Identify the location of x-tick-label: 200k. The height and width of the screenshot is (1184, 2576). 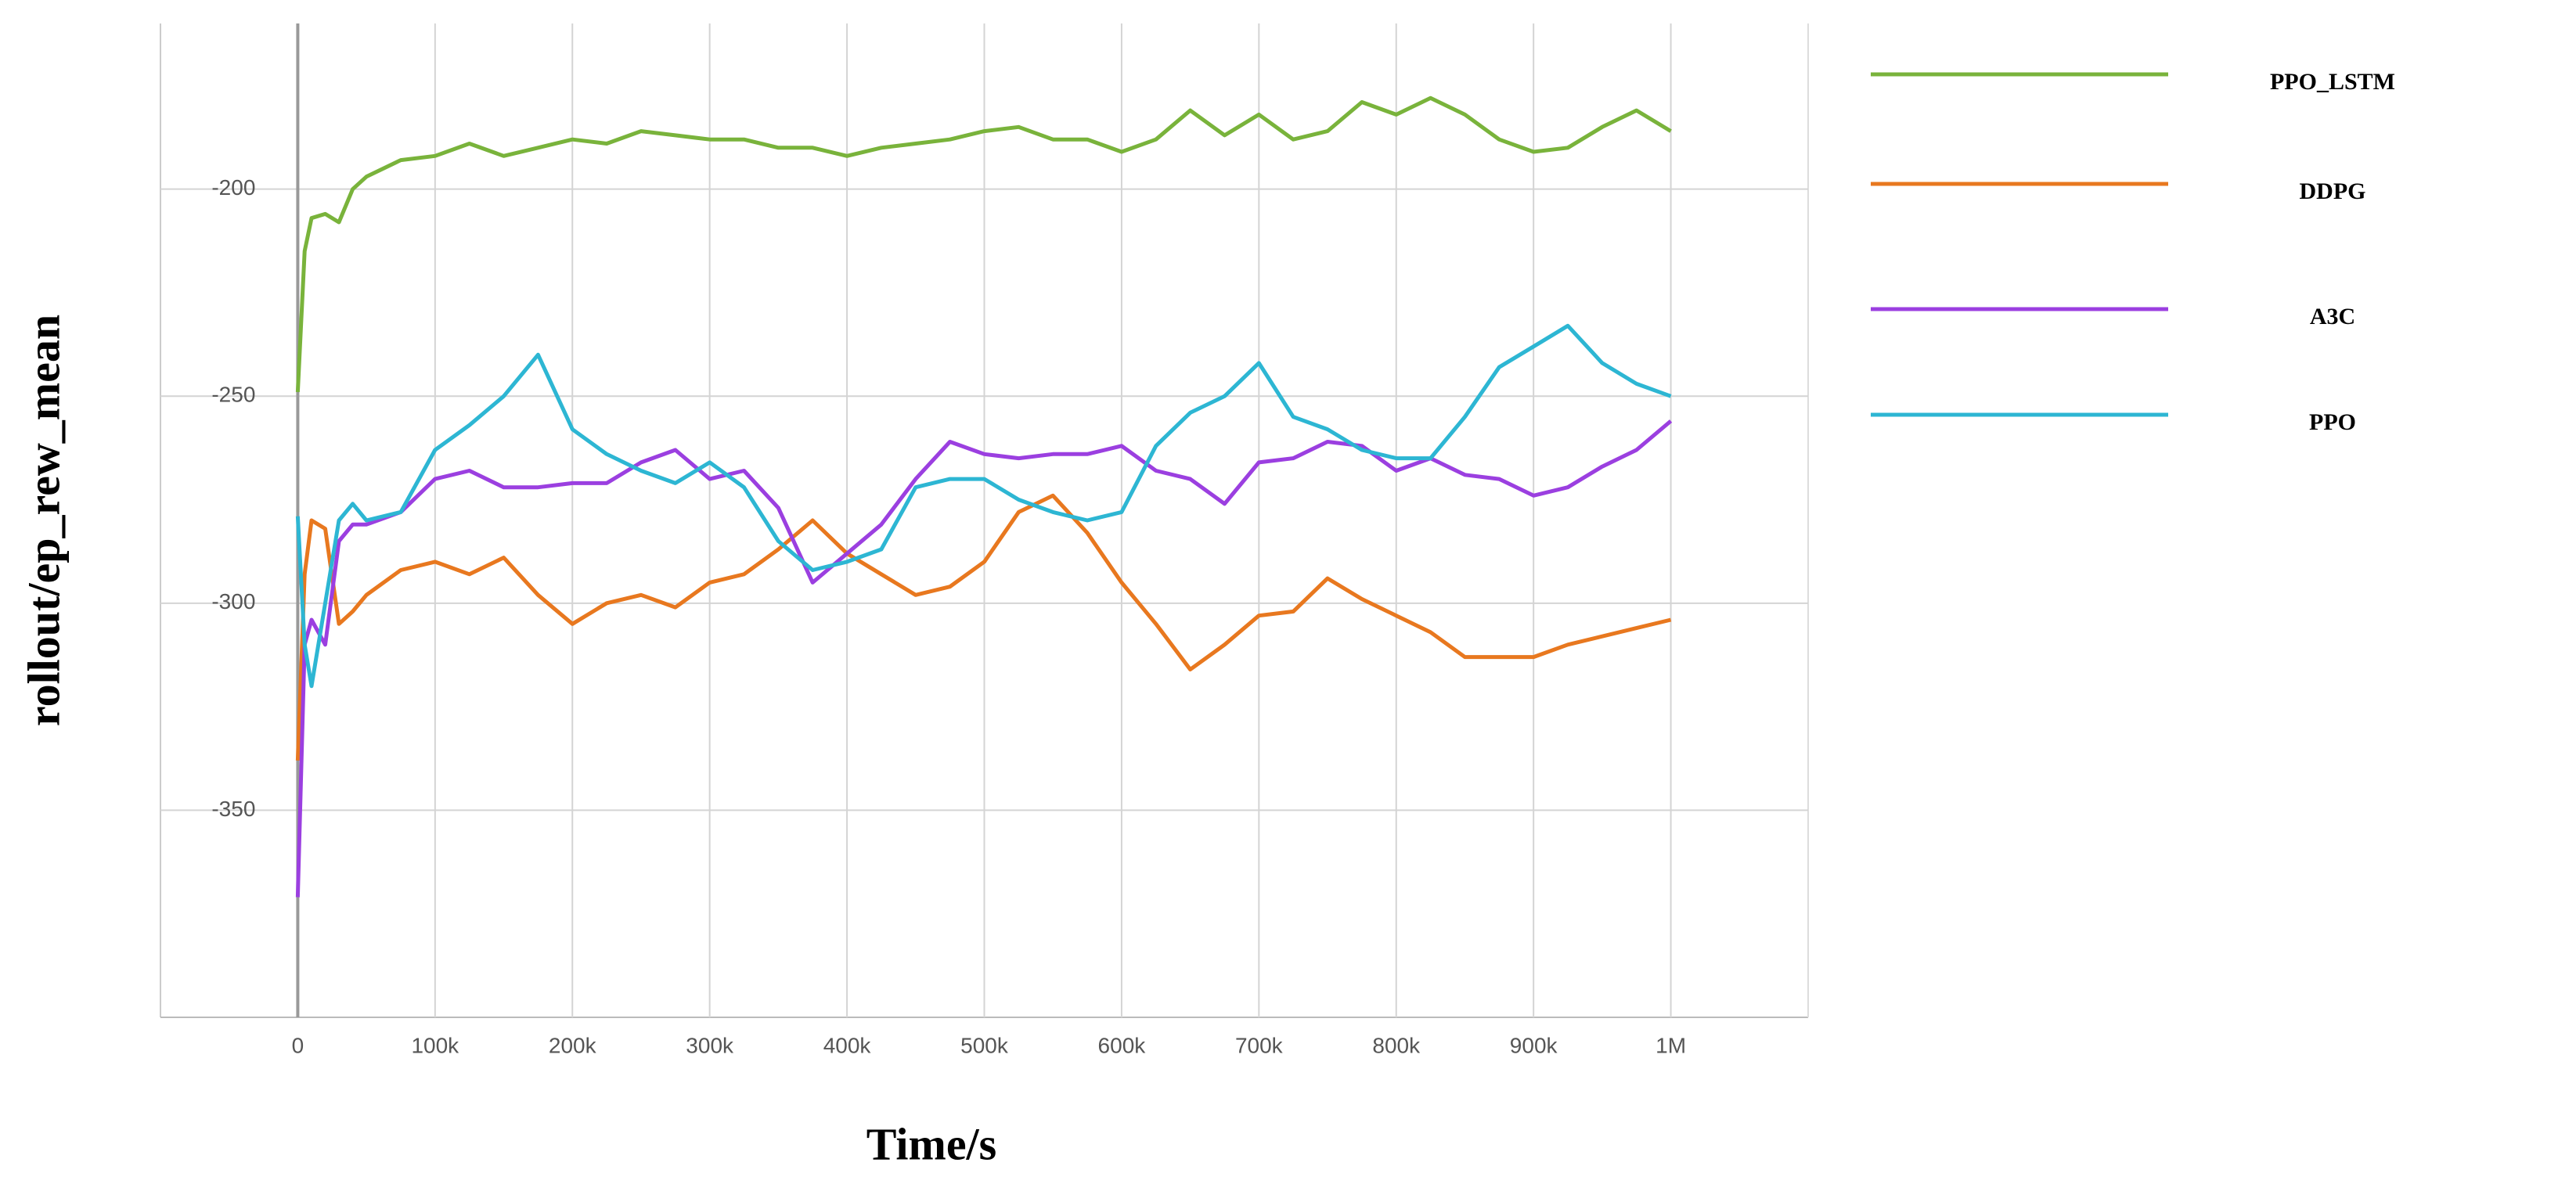
(573, 1045).